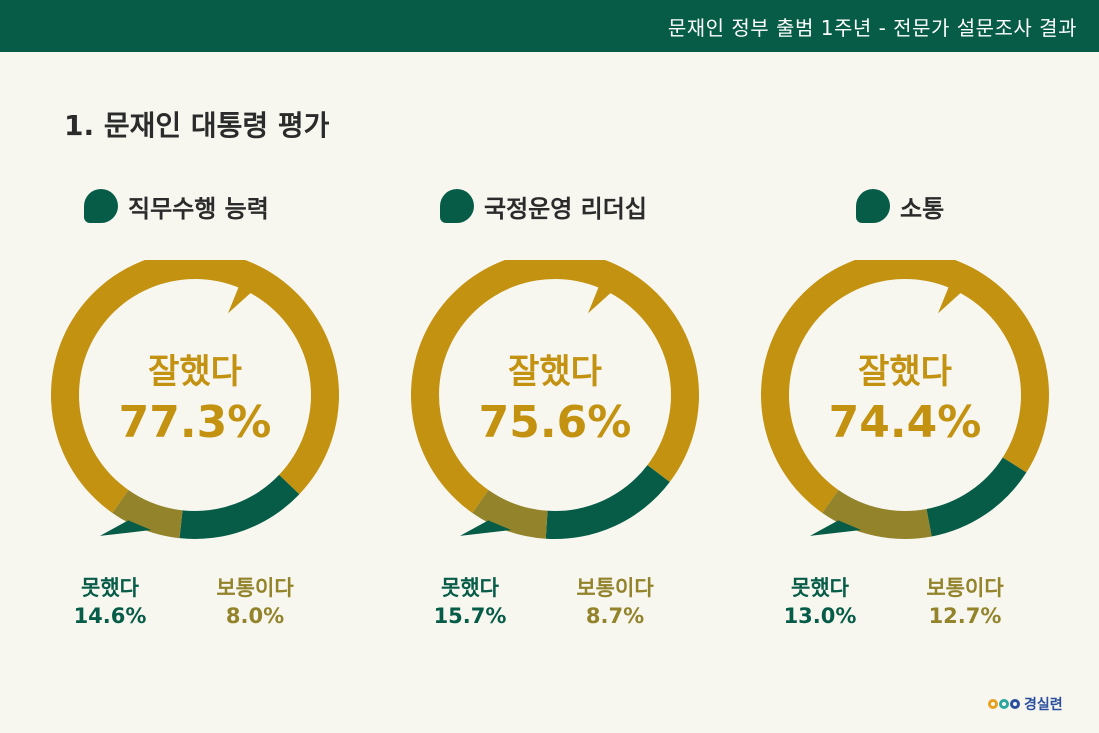 This screenshot has width=1099, height=733. I want to click on slice-value-label: 8.0%, so click(255, 616).